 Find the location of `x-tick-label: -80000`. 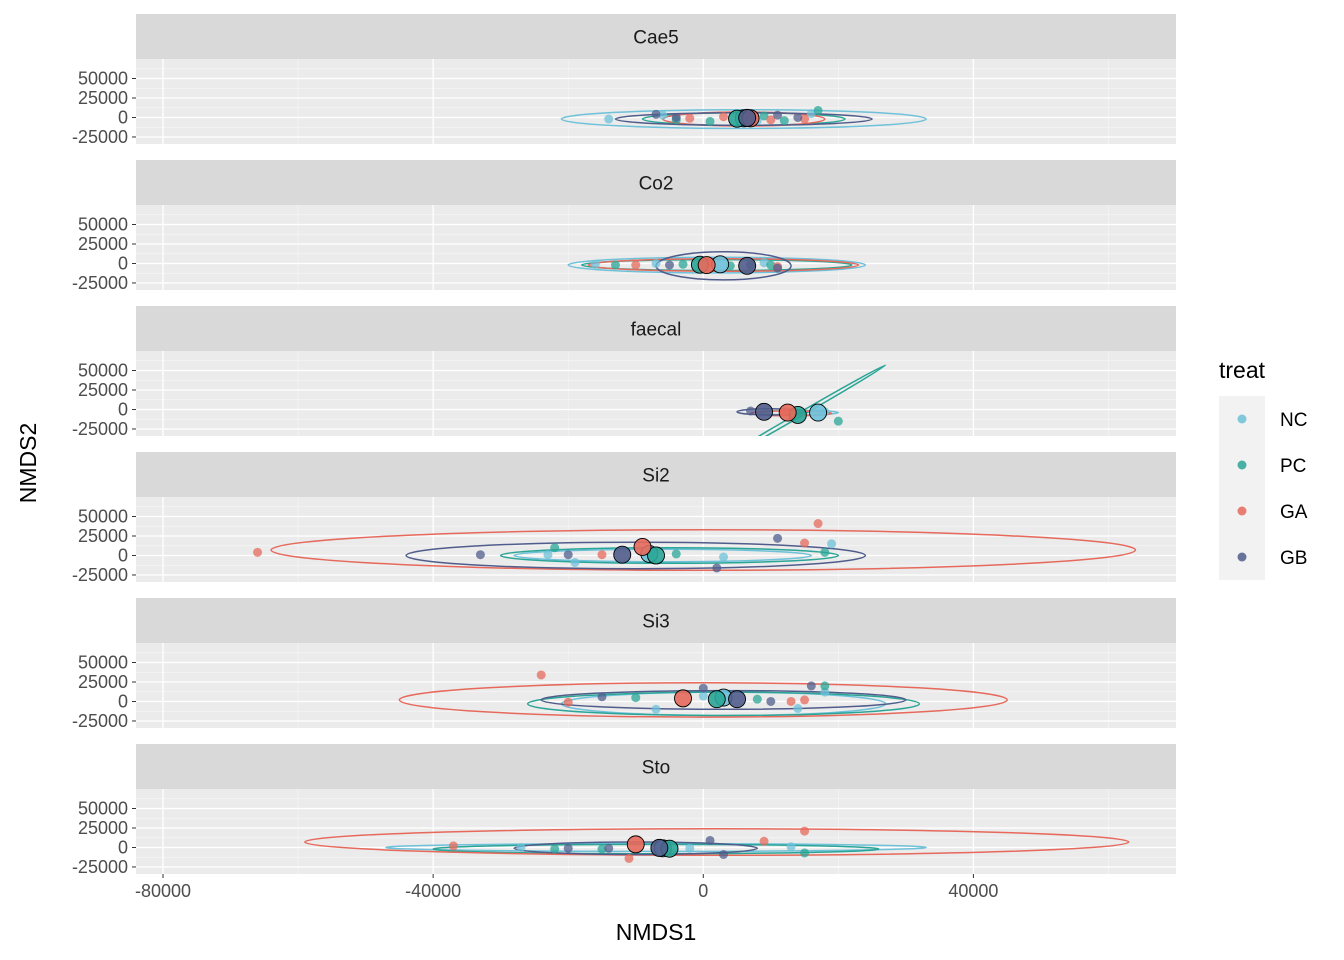

x-tick-label: -80000 is located at coordinates (163, 891).